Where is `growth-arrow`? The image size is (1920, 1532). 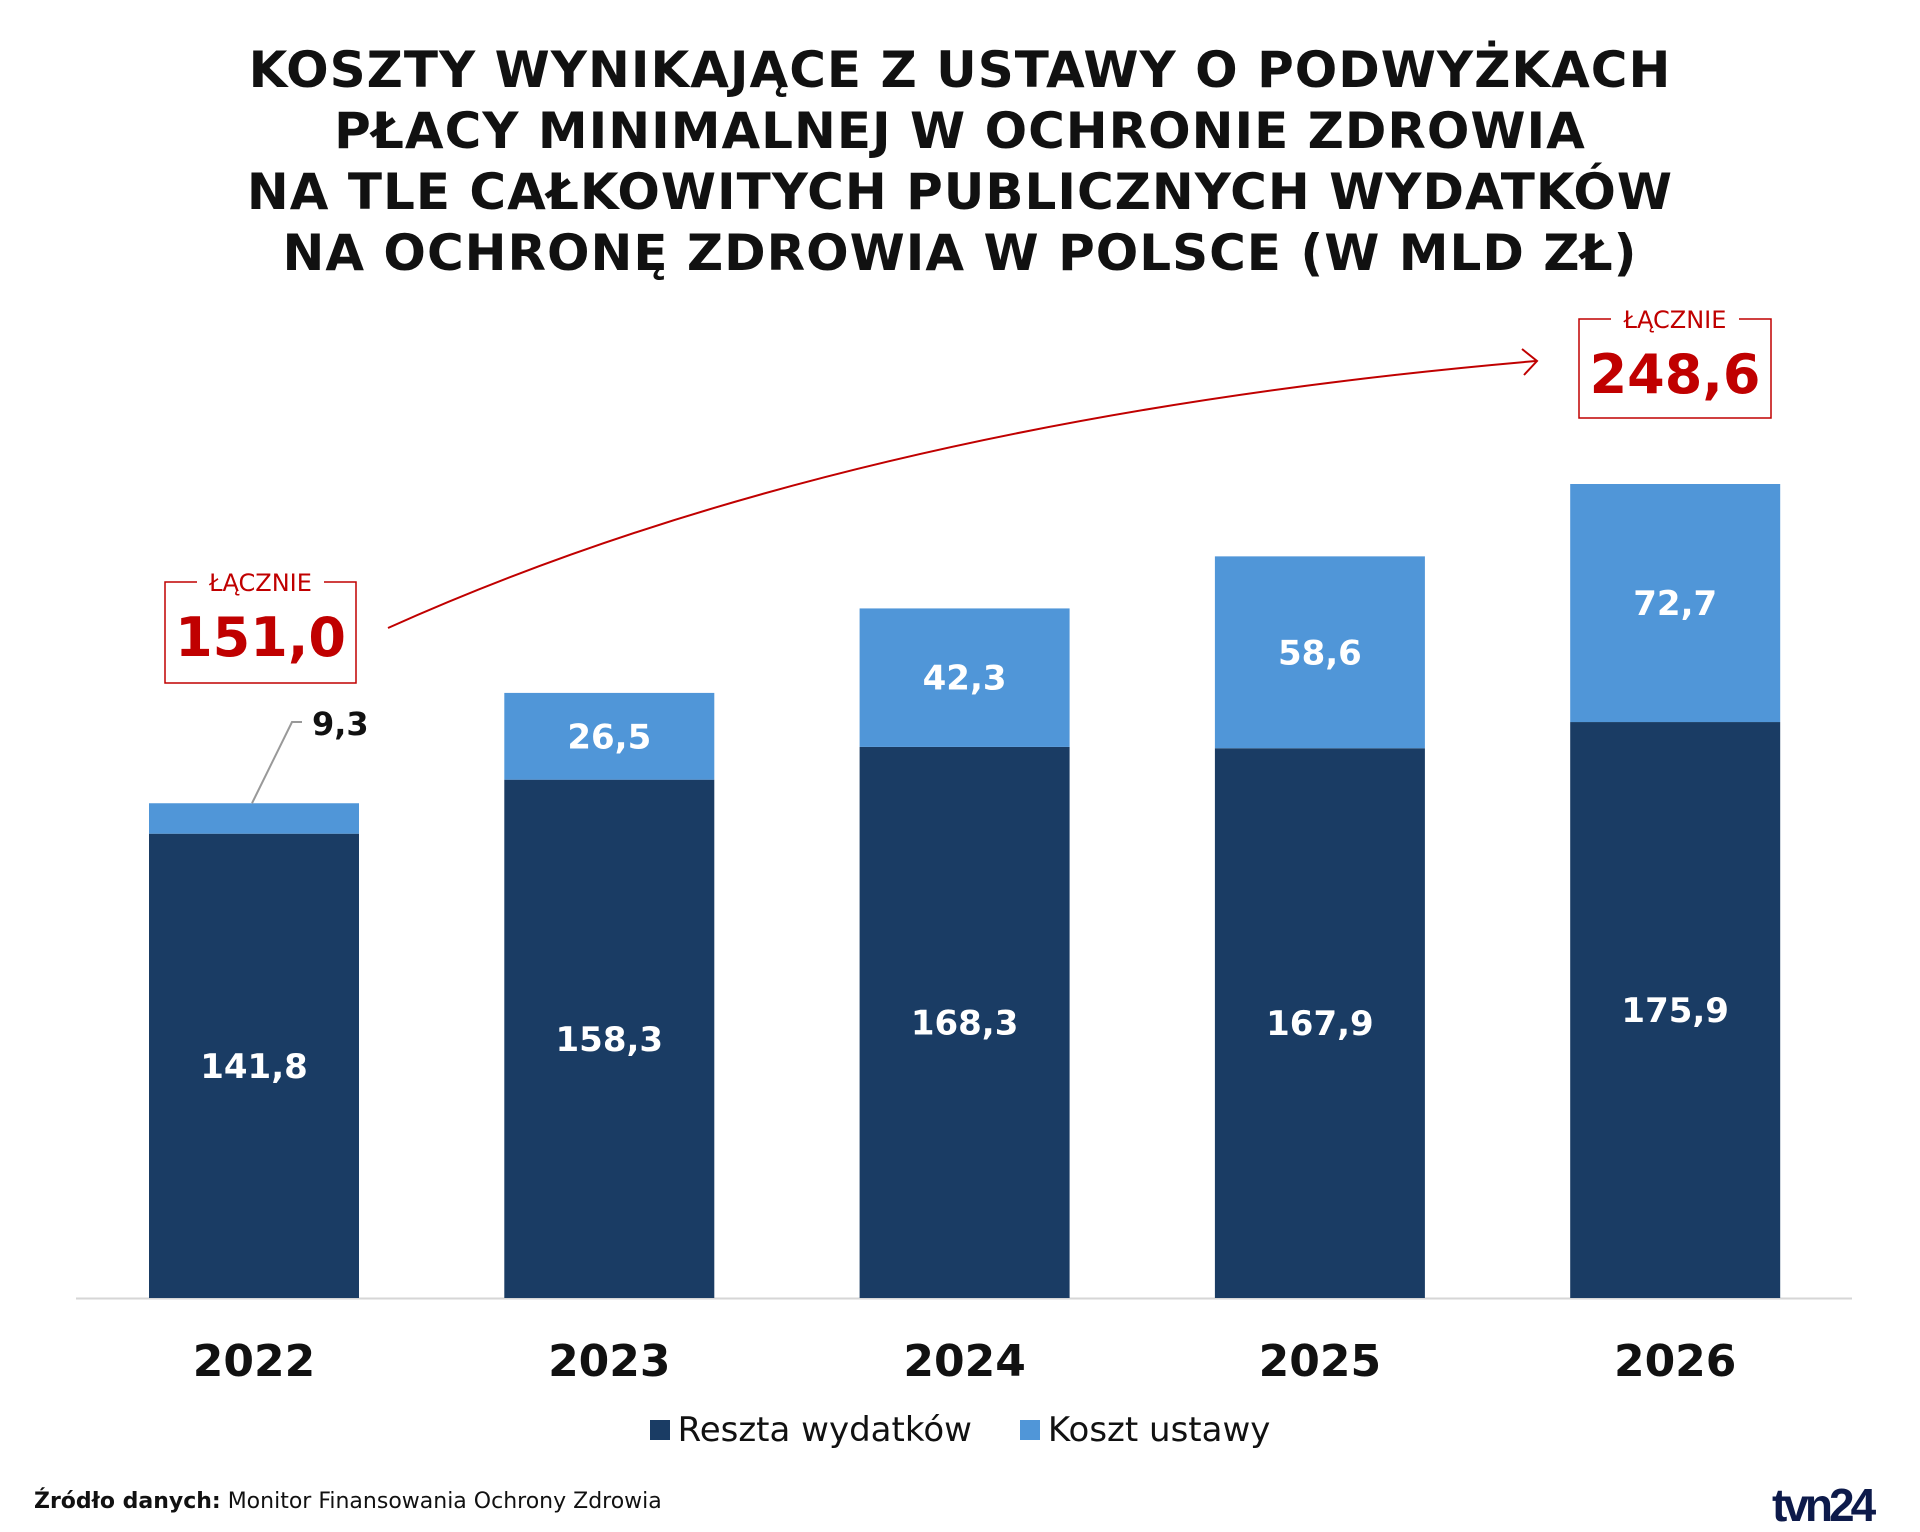
growth-arrow is located at coordinates (962, 494).